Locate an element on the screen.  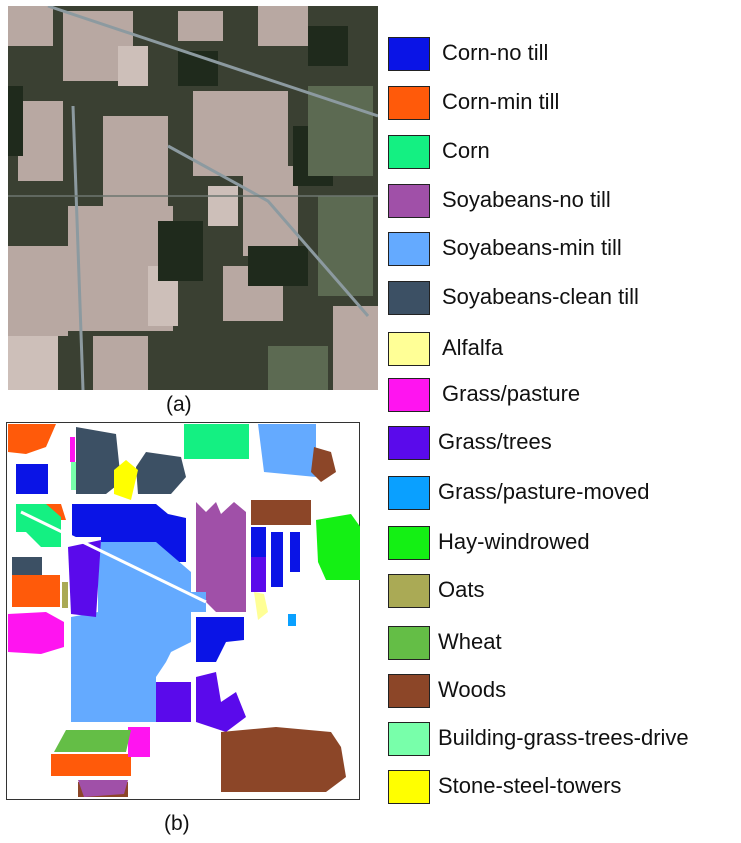
legend-label: Grass/pasture is located at coordinates (511, 393).